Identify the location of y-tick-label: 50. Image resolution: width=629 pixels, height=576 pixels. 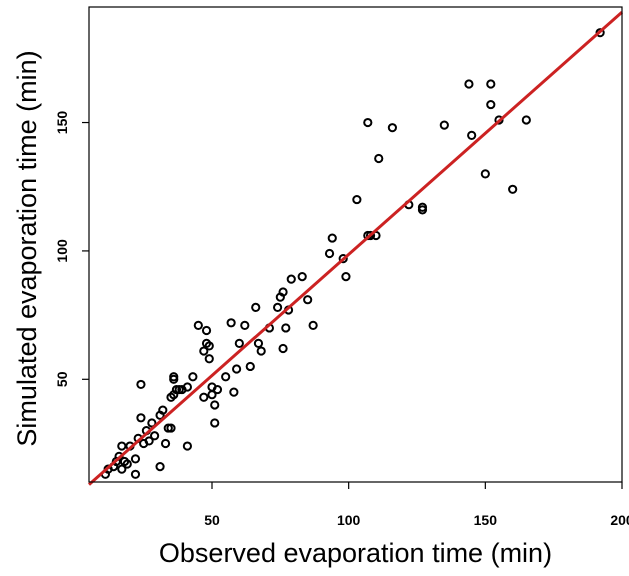
(62, 379).